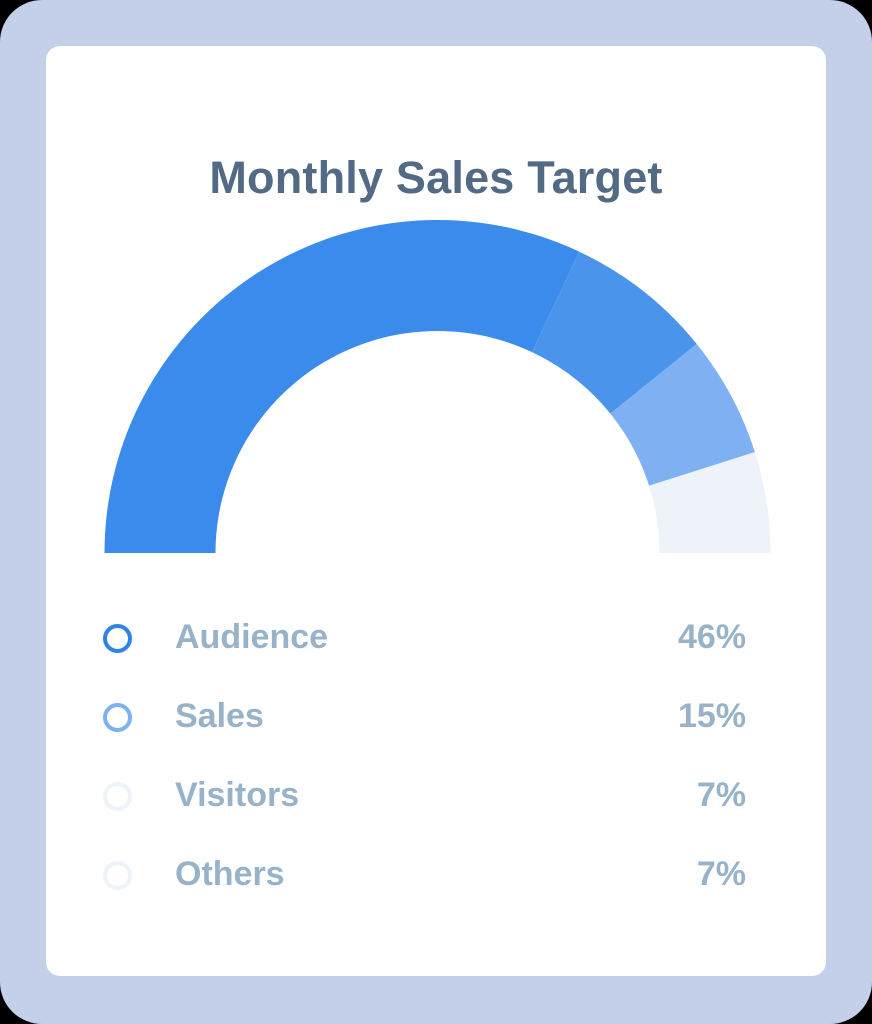 This screenshot has width=872, height=1024. I want to click on legend-label: Others, so click(230, 874).